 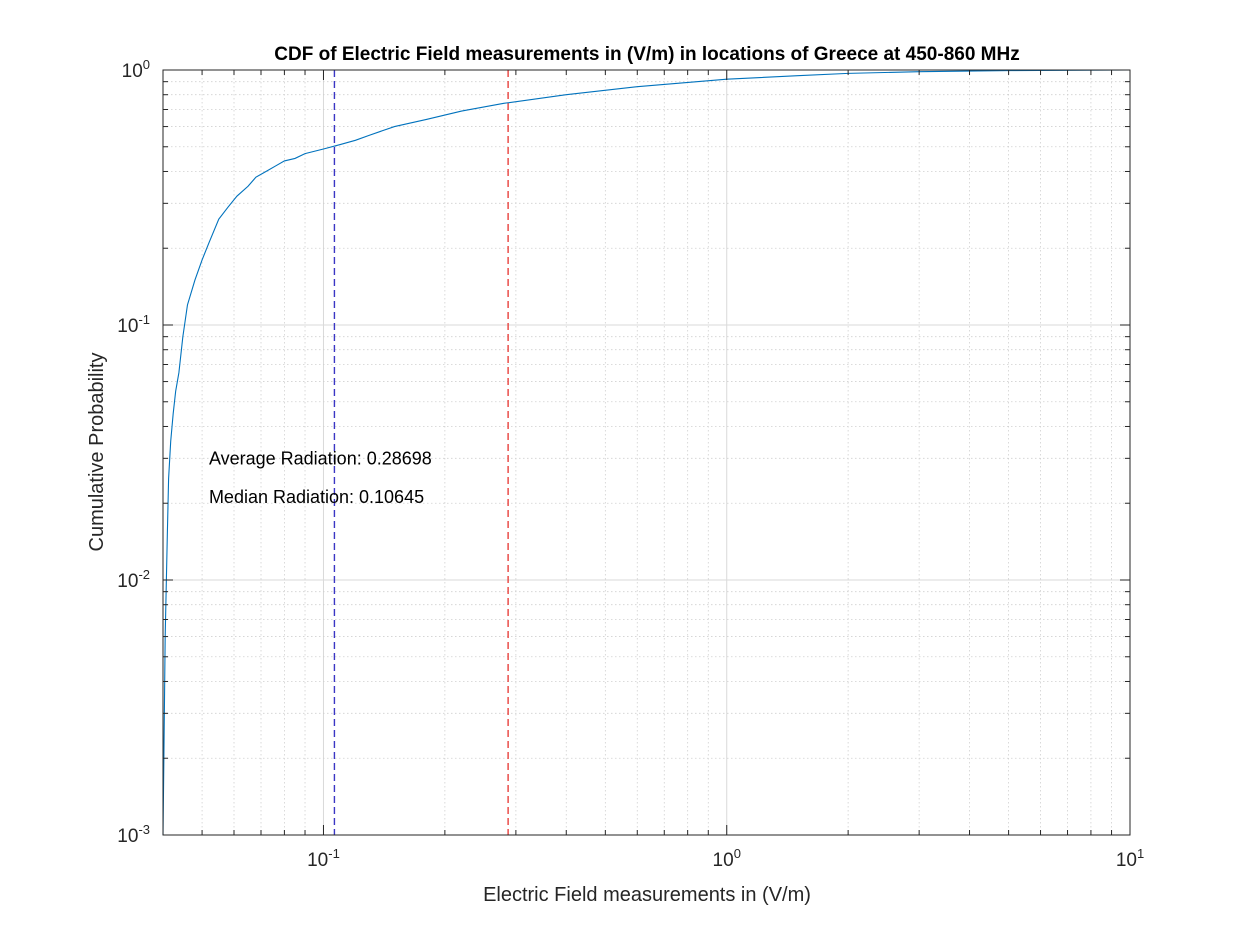 I want to click on y-tick-label: 10⁻², so click(x=133, y=579).